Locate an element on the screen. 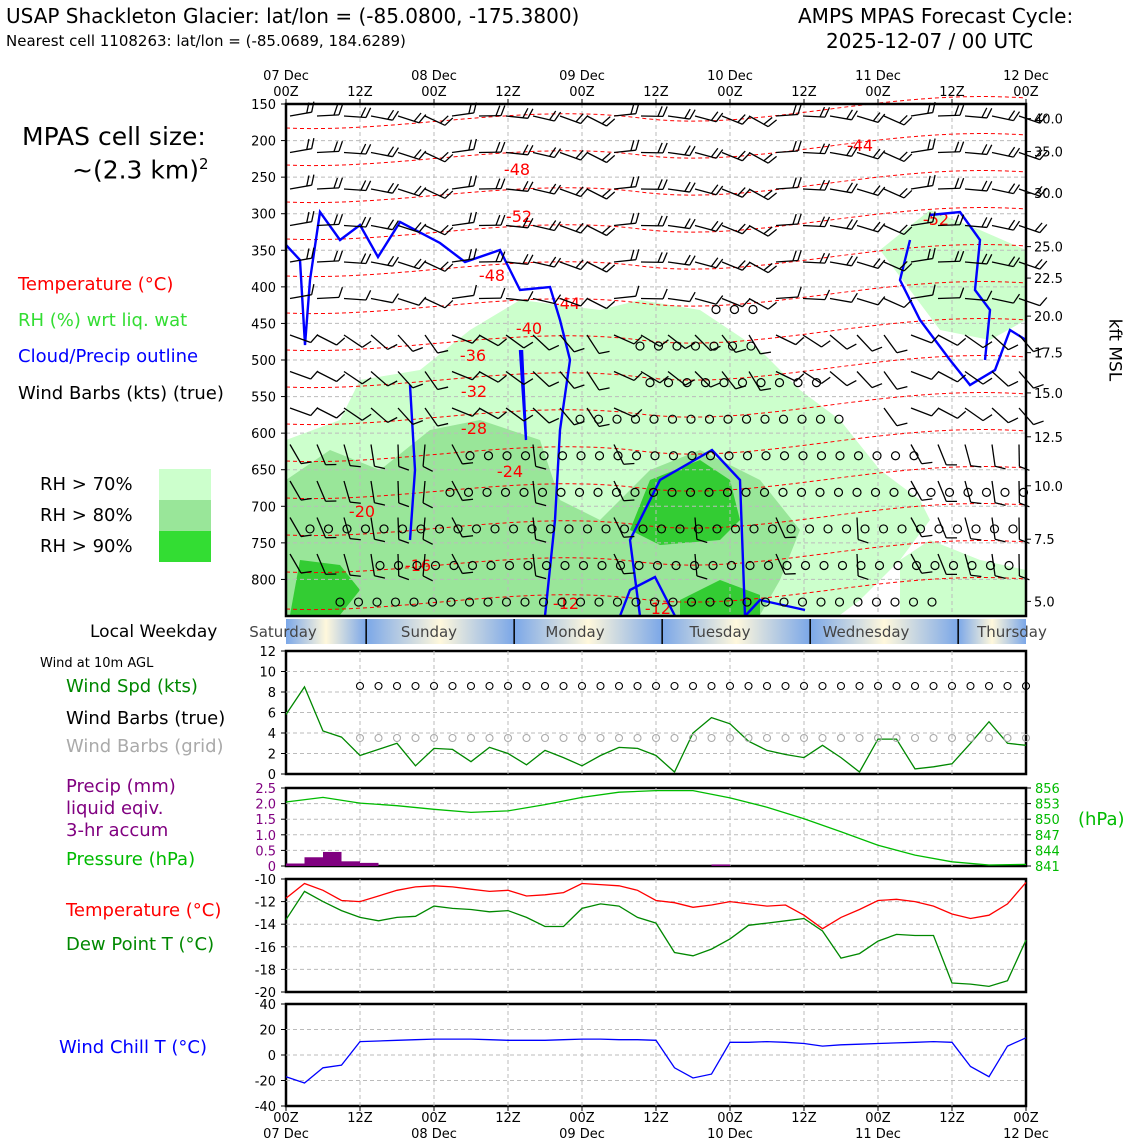  label-pressure-unit: (hPa) is located at coordinates (1101, 819).